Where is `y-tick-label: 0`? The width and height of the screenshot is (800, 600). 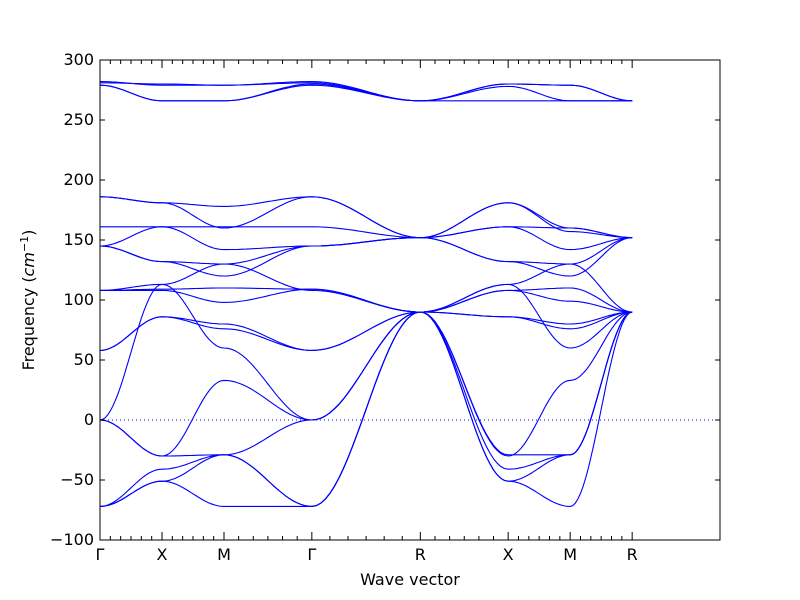
y-tick-label: 0 is located at coordinates (89, 419).